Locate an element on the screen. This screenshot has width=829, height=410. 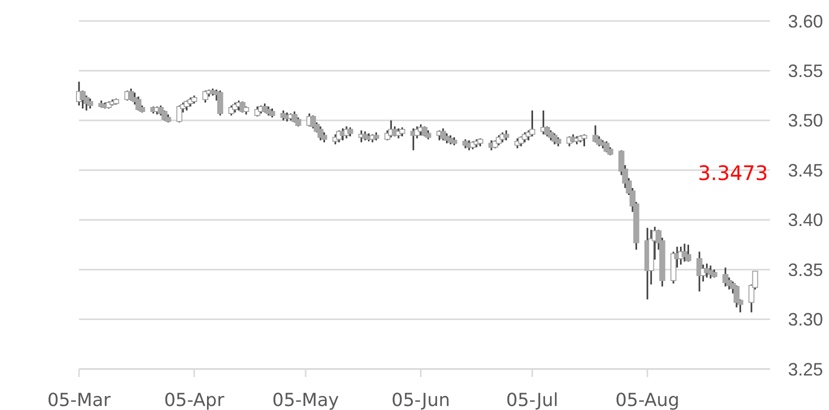
y-tick-label: 3.55 is located at coordinates (805, 71).